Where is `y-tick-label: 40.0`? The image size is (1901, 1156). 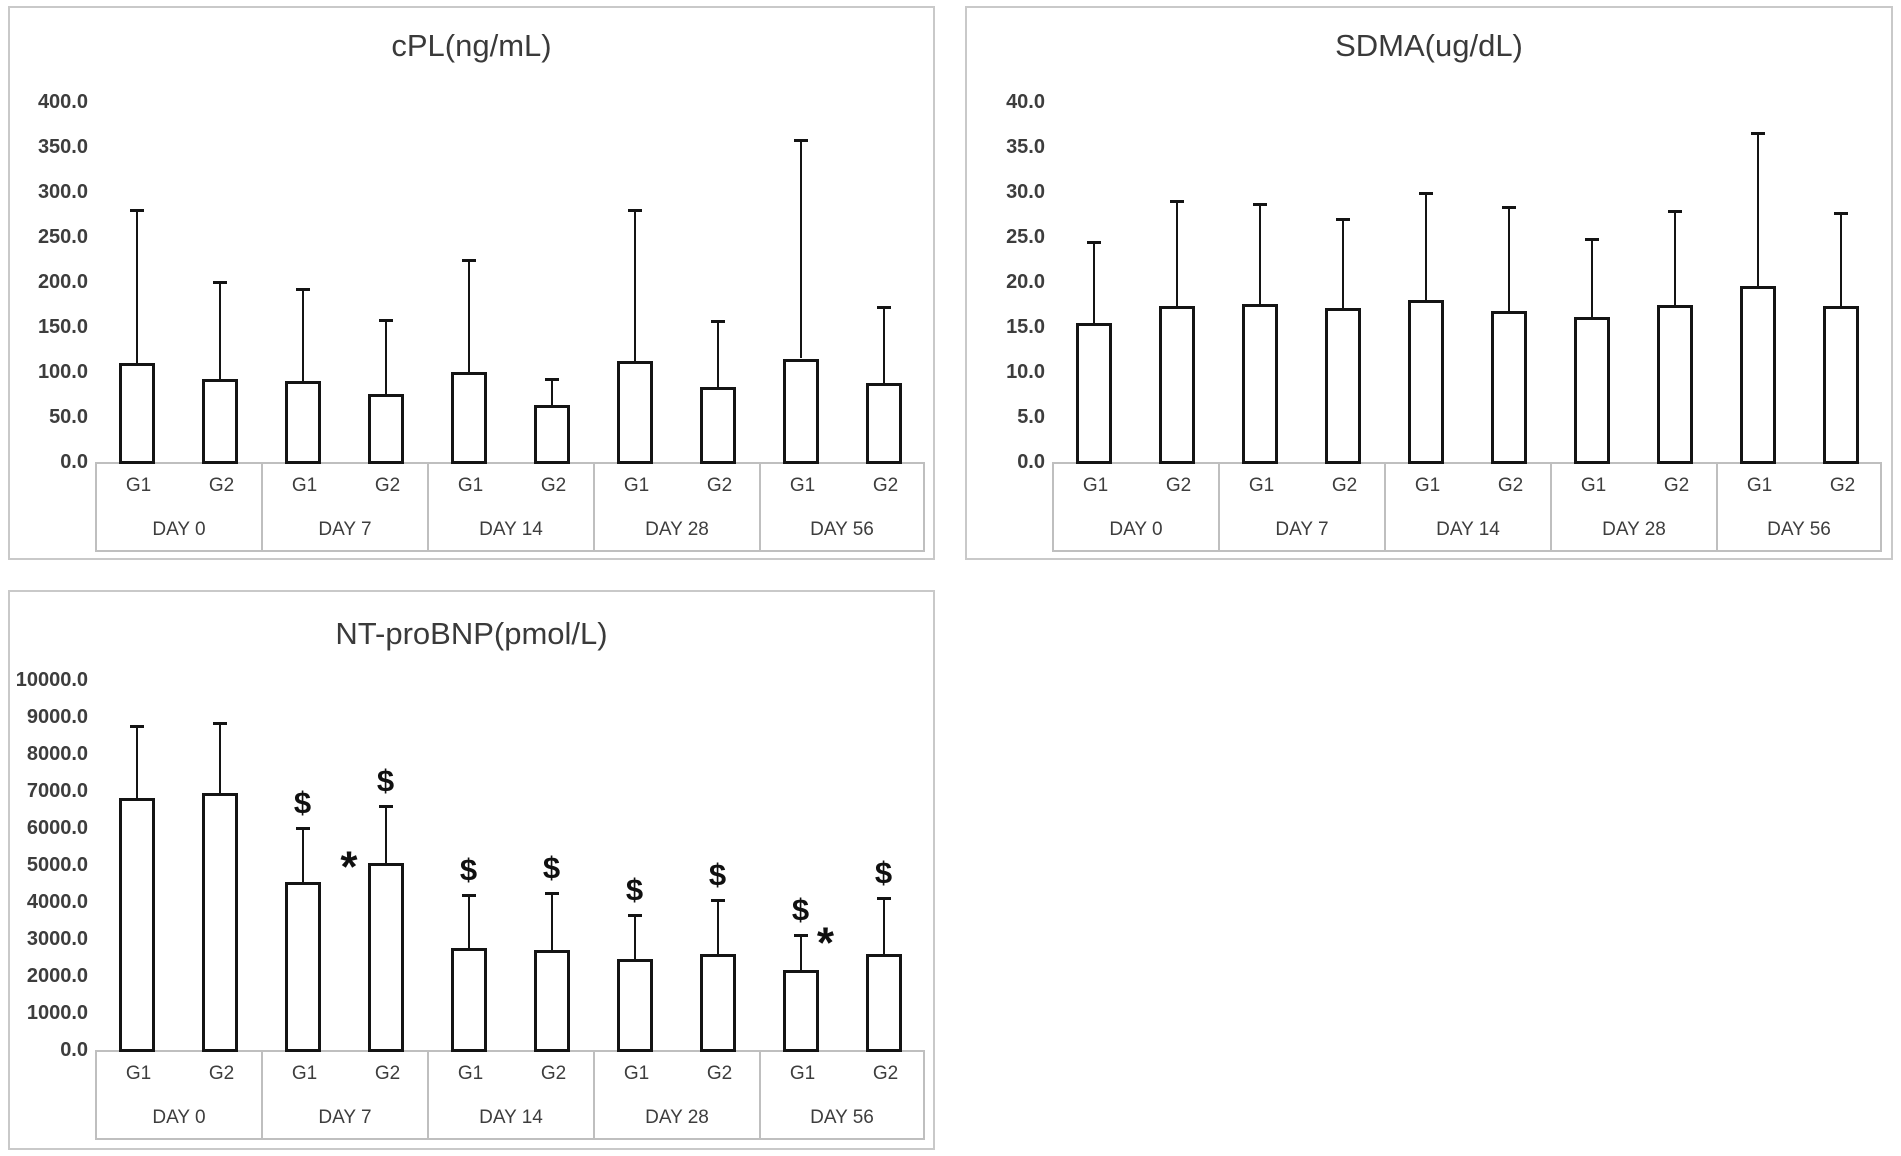 y-tick-label: 40.0 is located at coordinates (1025, 102).